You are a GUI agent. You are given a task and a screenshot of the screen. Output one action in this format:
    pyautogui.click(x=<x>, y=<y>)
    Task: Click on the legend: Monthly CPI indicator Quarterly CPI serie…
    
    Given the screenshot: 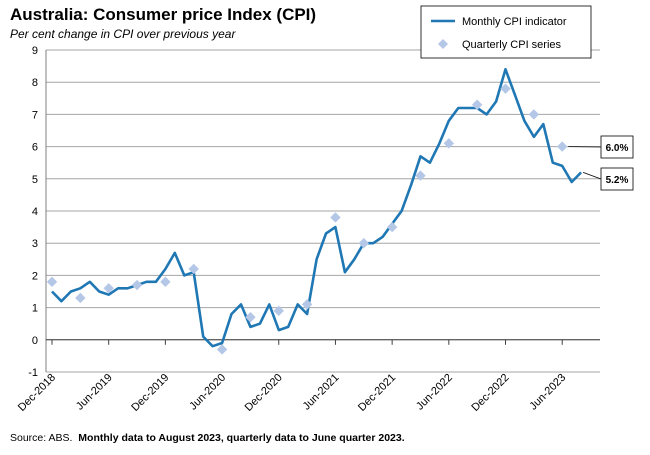 What is the action you would take?
    pyautogui.click(x=506, y=32)
    